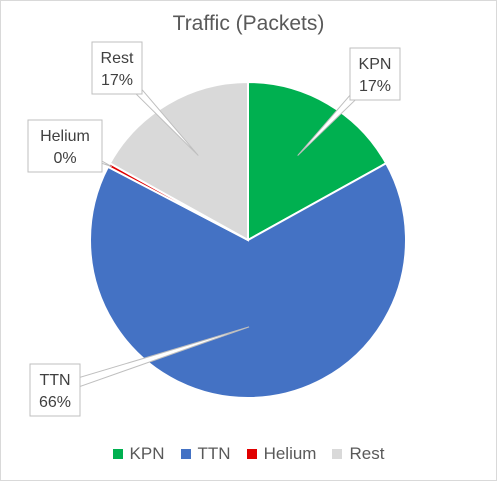  I want to click on legend-label-helium: Helium, so click(290, 453).